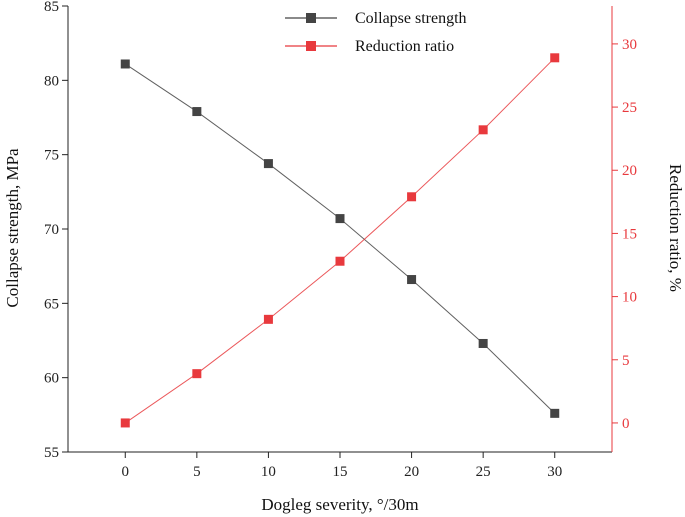 This screenshot has width=685, height=517. What do you see at coordinates (404, 46) in the screenshot?
I see `legend-label-reduction-ratio: Reduction ratio` at bounding box center [404, 46].